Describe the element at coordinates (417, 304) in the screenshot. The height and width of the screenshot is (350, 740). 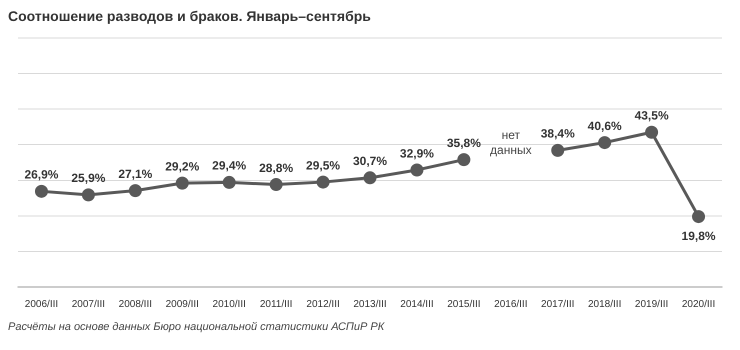
I see `x-tick-label: 2014/III` at that location.